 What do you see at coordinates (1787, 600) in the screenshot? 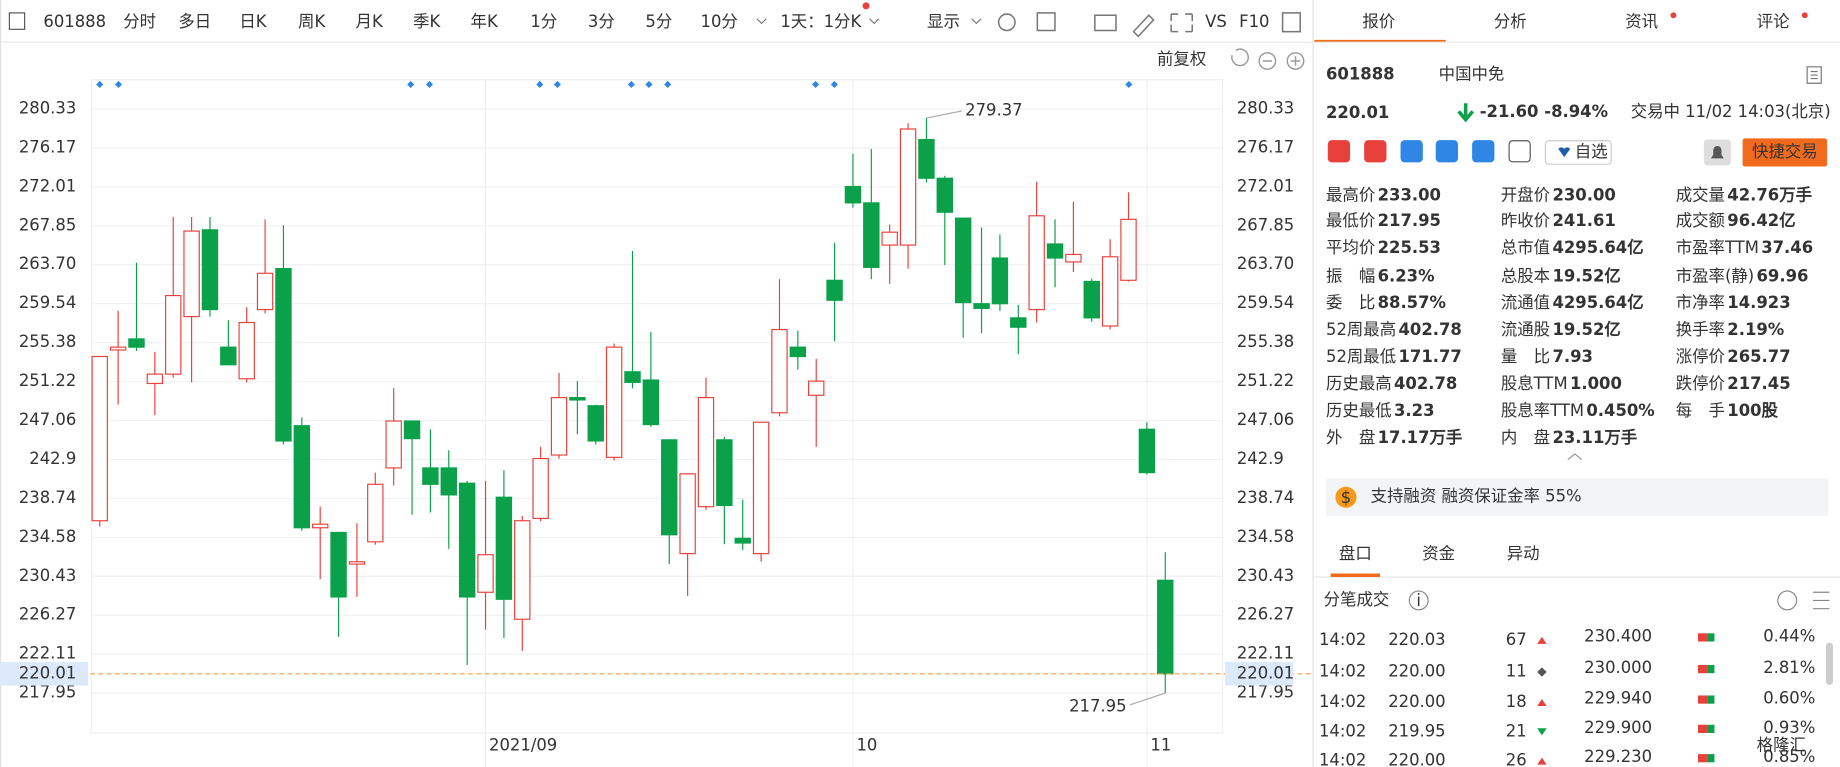
I see `more-icon` at bounding box center [1787, 600].